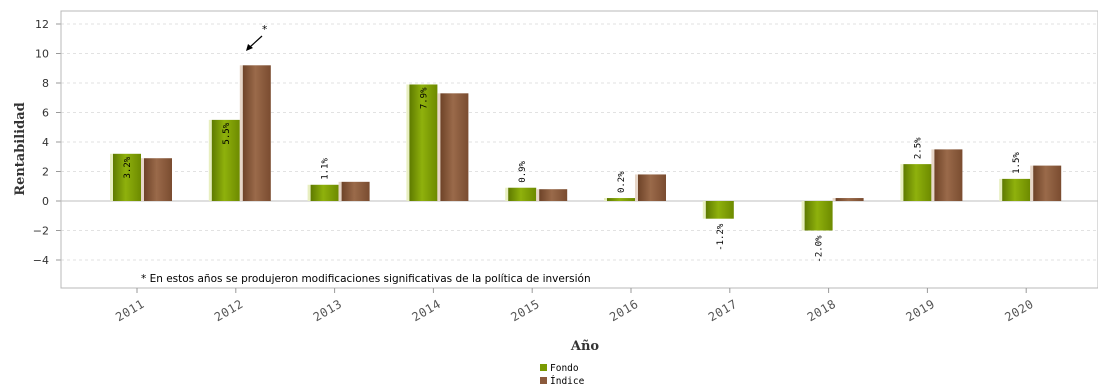 This screenshot has height=389, width=1098. What do you see at coordinates (652, 187) in the screenshot?
I see `bar-indice-2016` at bounding box center [652, 187].